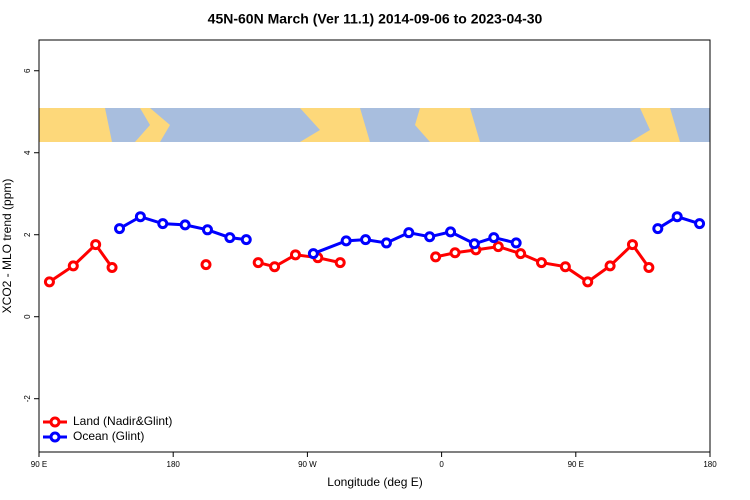  Describe the element at coordinates (27, 70) in the screenshot. I see `y-tick-label: 6` at that location.